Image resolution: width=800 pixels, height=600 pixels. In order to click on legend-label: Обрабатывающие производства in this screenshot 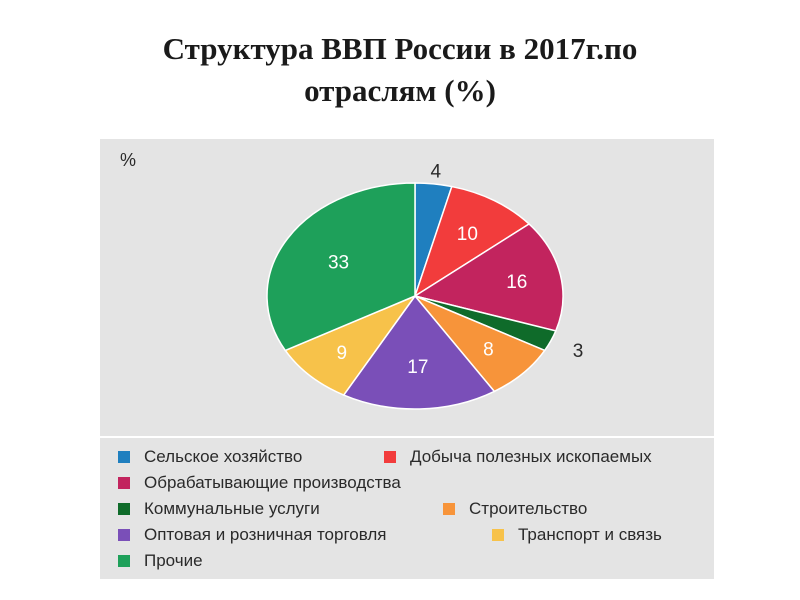, I will do `click(272, 482)`.